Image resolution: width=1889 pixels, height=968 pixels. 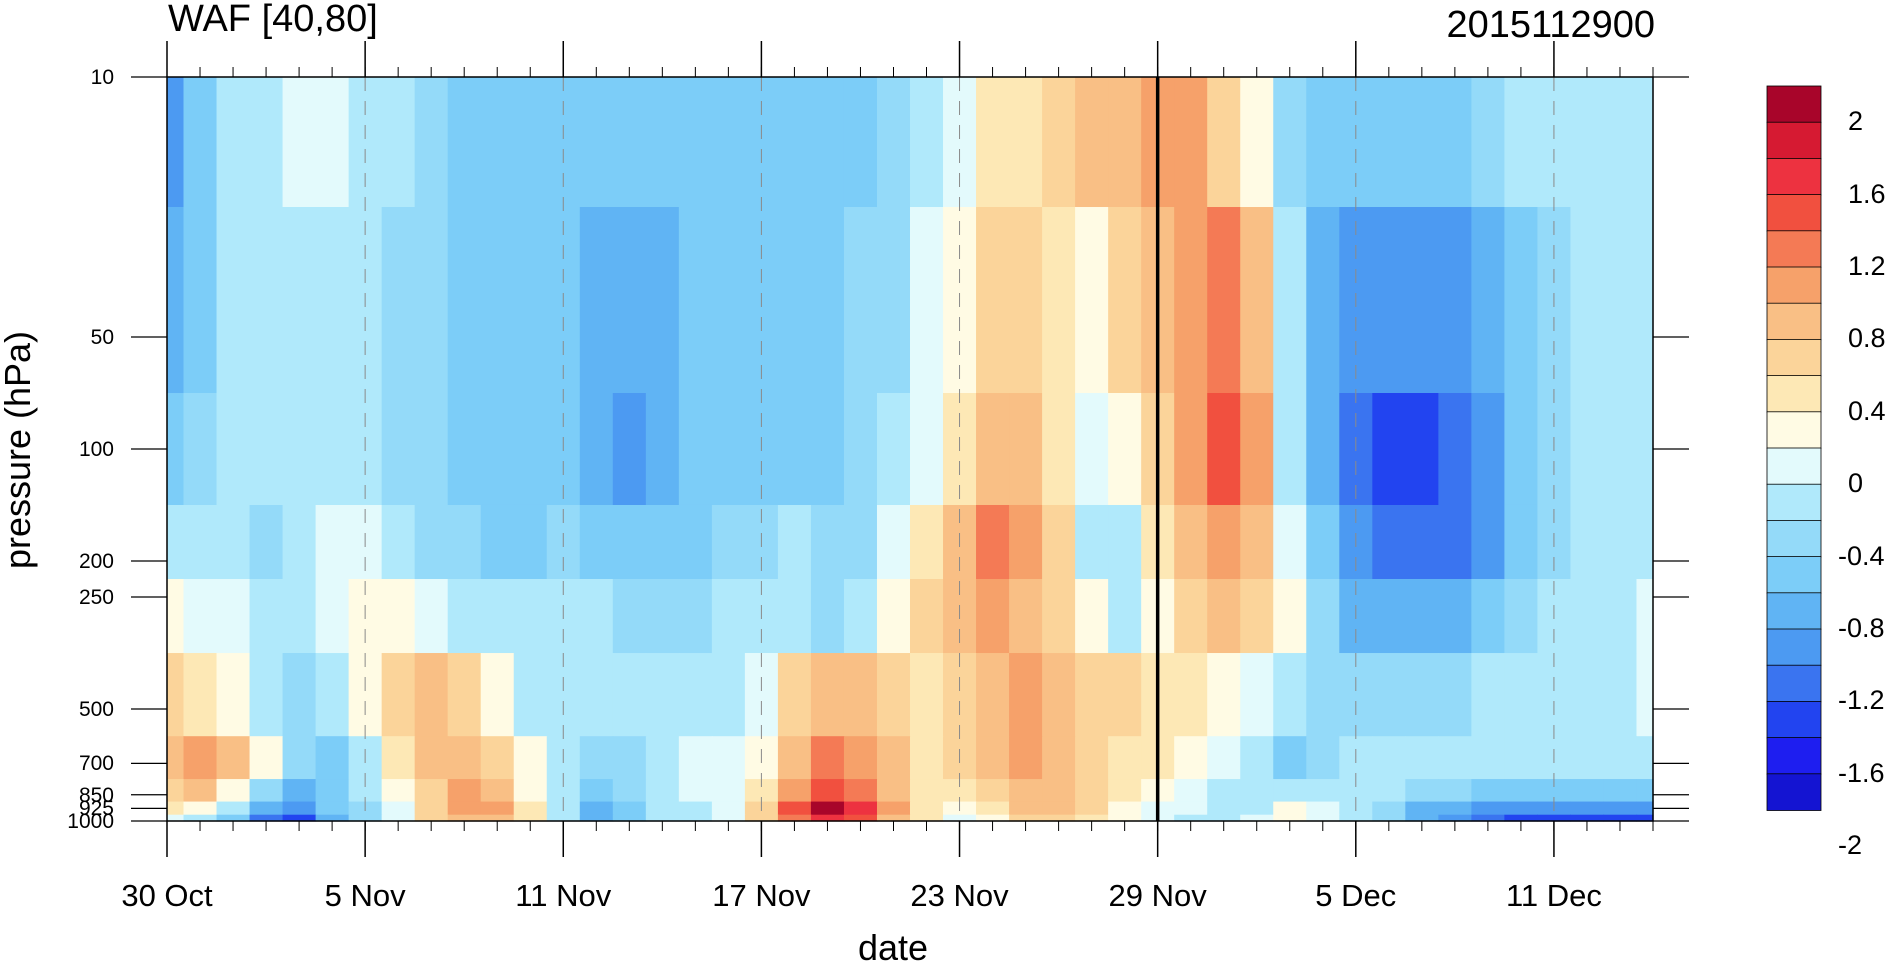 I want to click on chart-title: WAF [40,80], so click(x=273, y=20).